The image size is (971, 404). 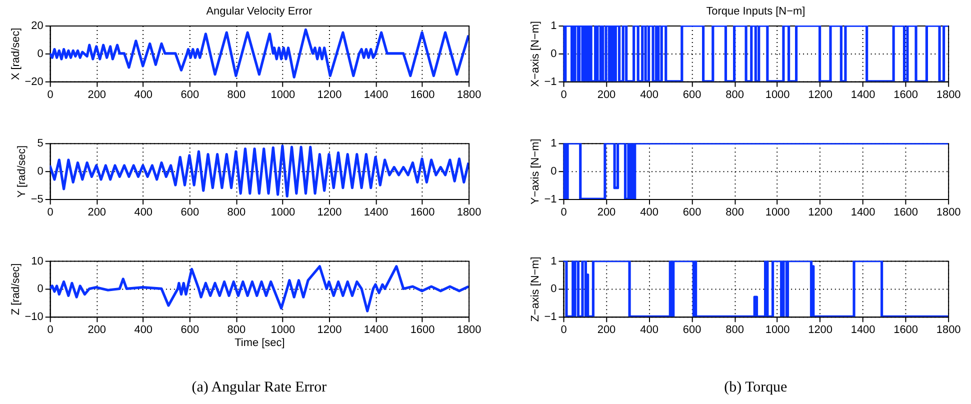 I want to click on text: (a) Angular Rate Error, so click(x=259, y=387).